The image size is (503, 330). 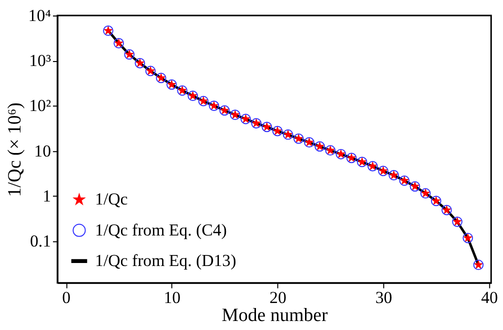 What do you see at coordinates (40, 106) in the screenshot?
I see `y-tick-label: 10²` at bounding box center [40, 106].